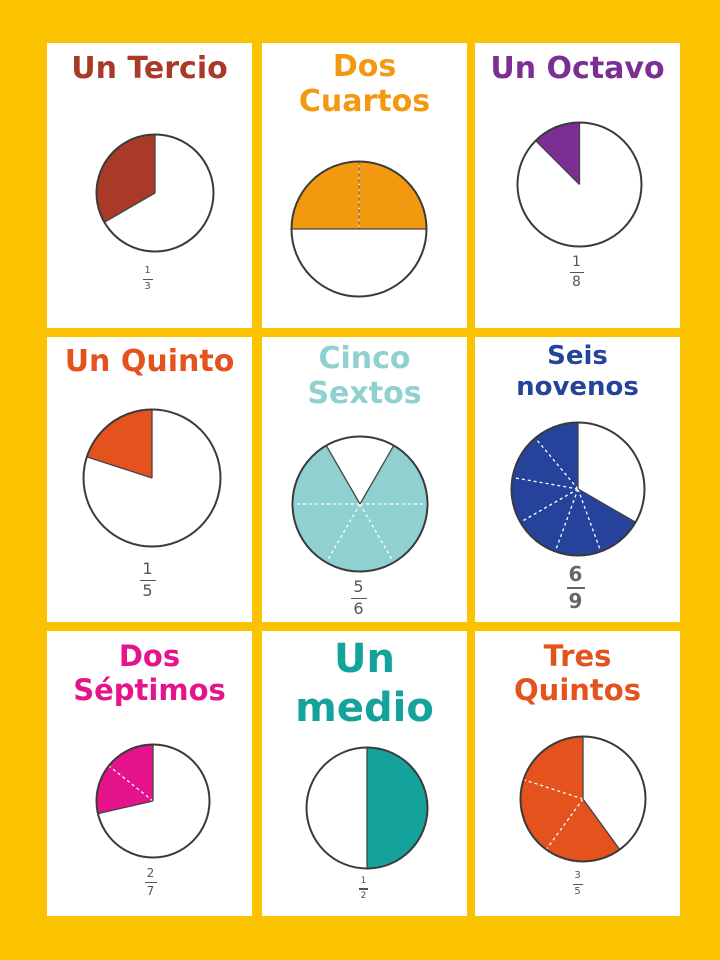 This screenshot has height=960, width=720. What do you see at coordinates (575, 601) in the screenshot?
I see `fraction-denominator: 9` at bounding box center [575, 601].